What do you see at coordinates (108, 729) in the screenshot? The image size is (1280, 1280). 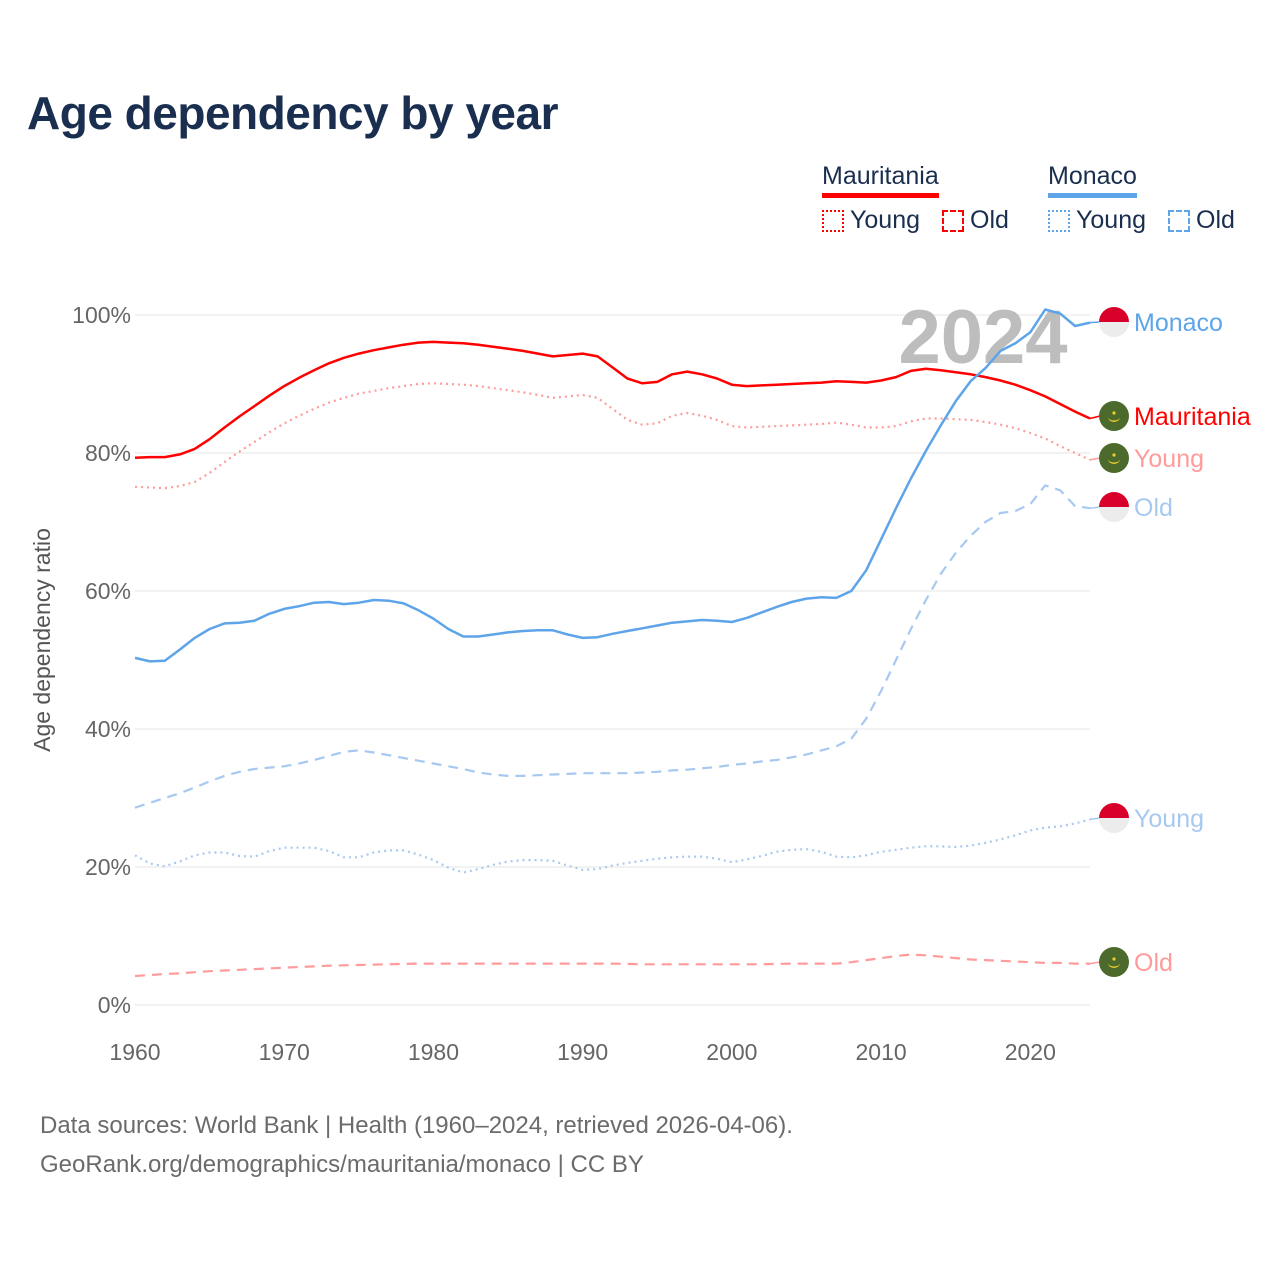 I see `y-tick-label: 40%` at bounding box center [108, 729].